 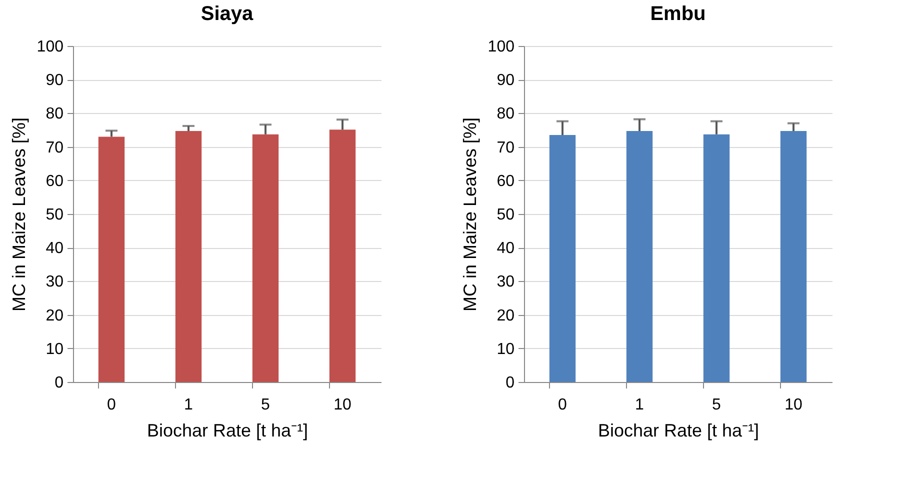 I want to click on chart-title: Siaya, so click(x=227, y=14).